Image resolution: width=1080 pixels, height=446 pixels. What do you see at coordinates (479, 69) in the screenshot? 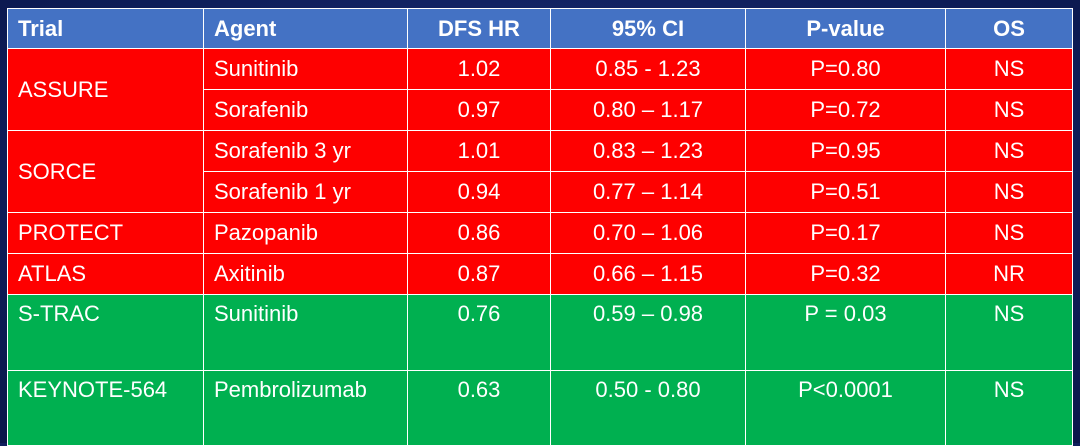
I see `hr-cell: 1.02` at bounding box center [479, 69].